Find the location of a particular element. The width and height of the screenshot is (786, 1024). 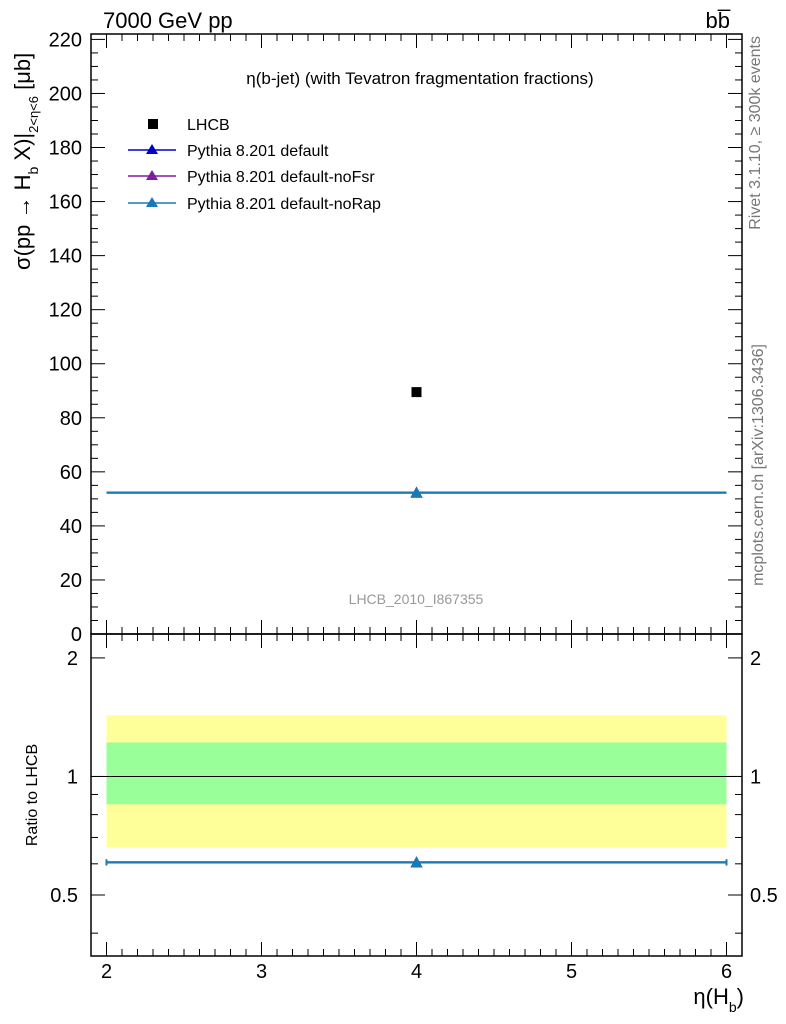

ratio-ytick-label-right: 2 is located at coordinates (755, 659).